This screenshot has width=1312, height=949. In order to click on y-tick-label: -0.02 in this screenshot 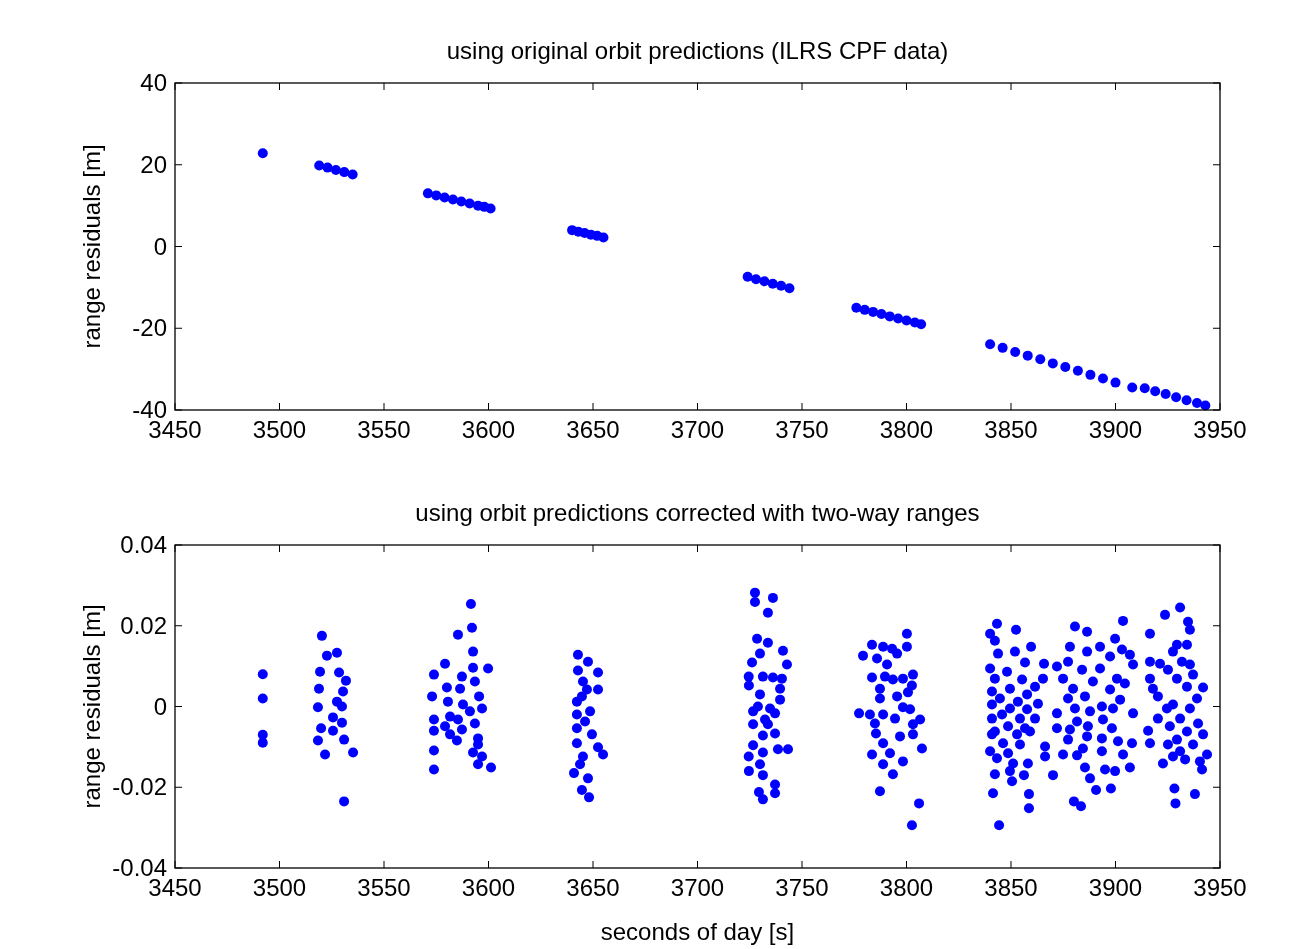, I will do `click(139, 787)`.